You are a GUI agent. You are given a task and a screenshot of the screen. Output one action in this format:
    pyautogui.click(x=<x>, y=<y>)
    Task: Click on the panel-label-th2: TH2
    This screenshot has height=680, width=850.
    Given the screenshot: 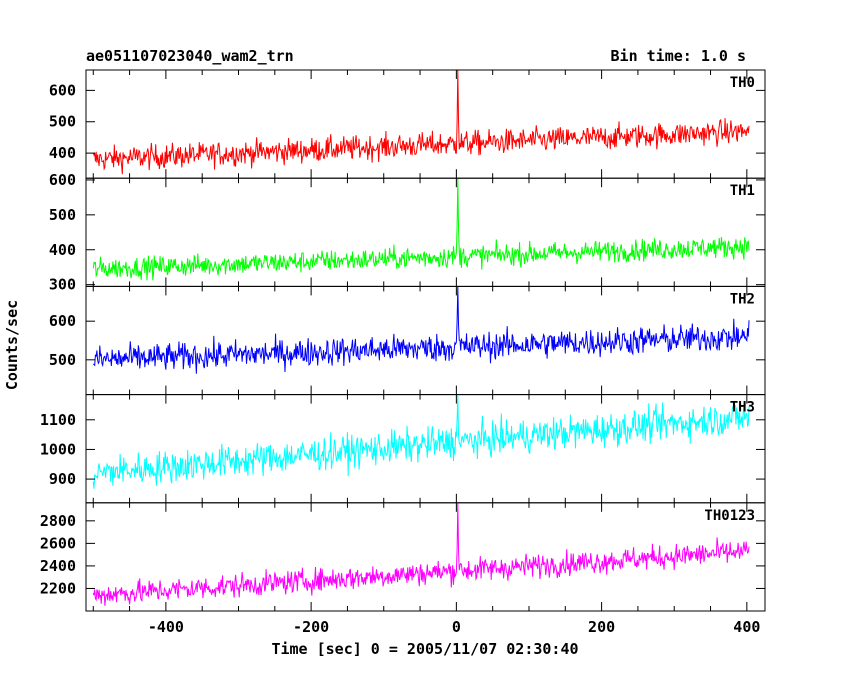 What is the action you would take?
    pyautogui.click(x=742, y=299)
    